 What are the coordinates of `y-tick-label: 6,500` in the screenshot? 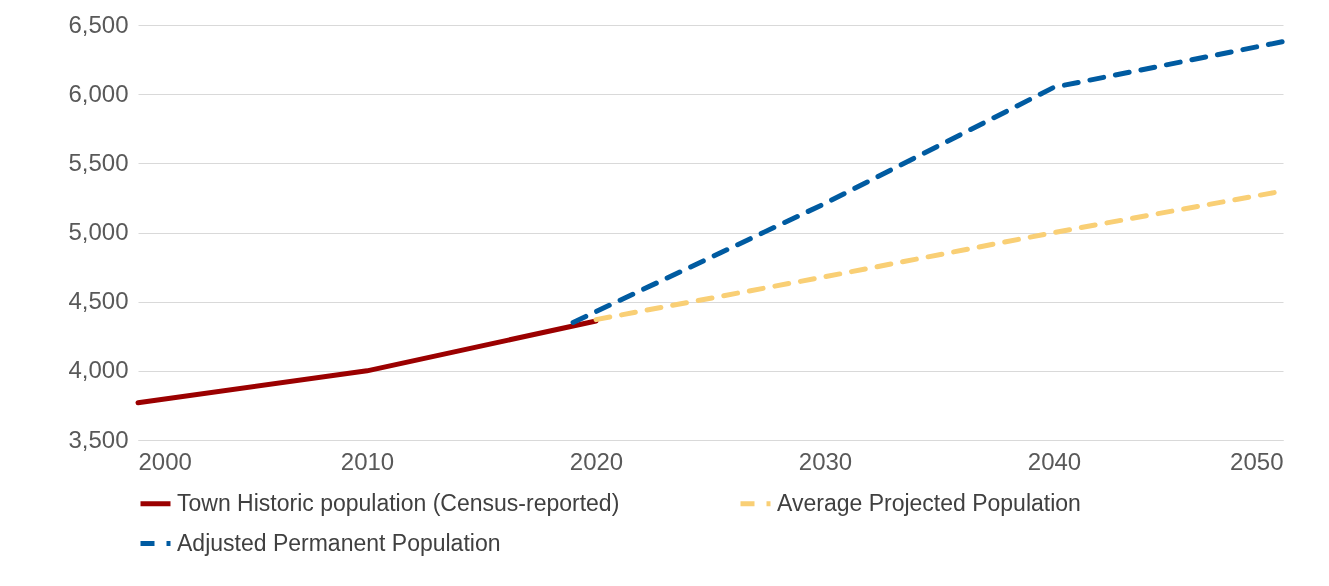 It's located at (98, 24).